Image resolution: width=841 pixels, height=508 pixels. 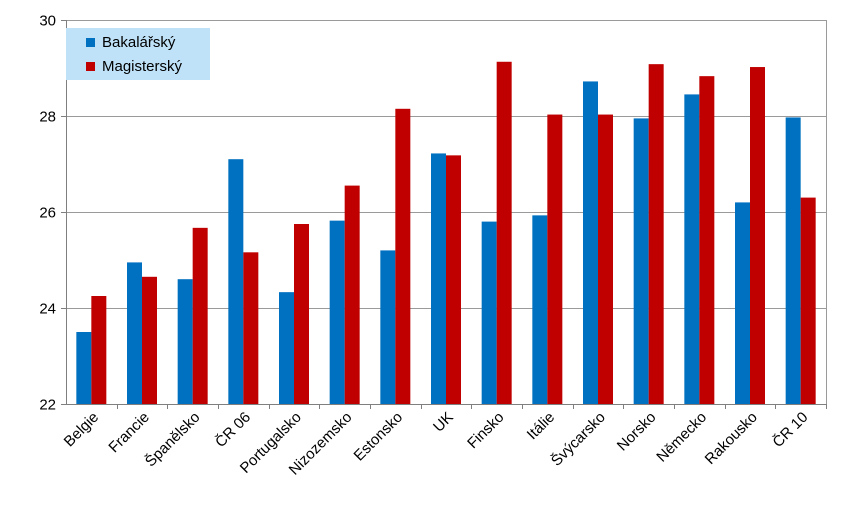 I want to click on legend-label: Bakalářský, so click(x=139, y=42).